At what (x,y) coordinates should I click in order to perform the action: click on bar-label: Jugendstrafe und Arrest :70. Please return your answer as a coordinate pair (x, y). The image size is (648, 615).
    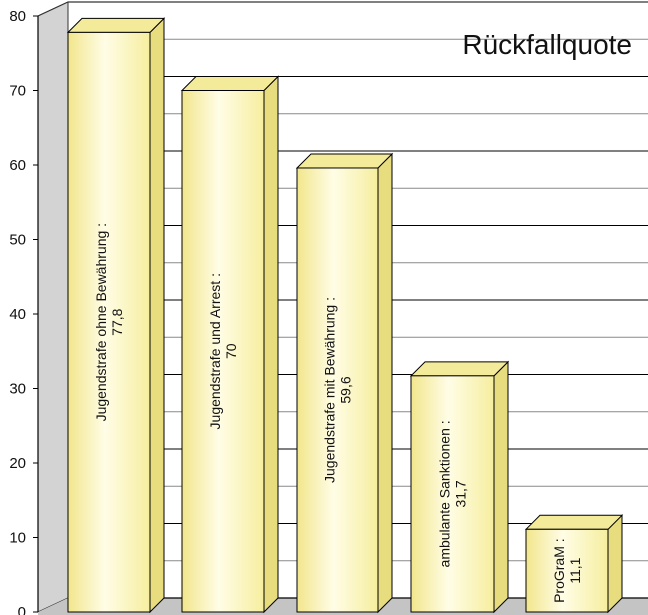
    Looking at the image, I should click on (223, 351).